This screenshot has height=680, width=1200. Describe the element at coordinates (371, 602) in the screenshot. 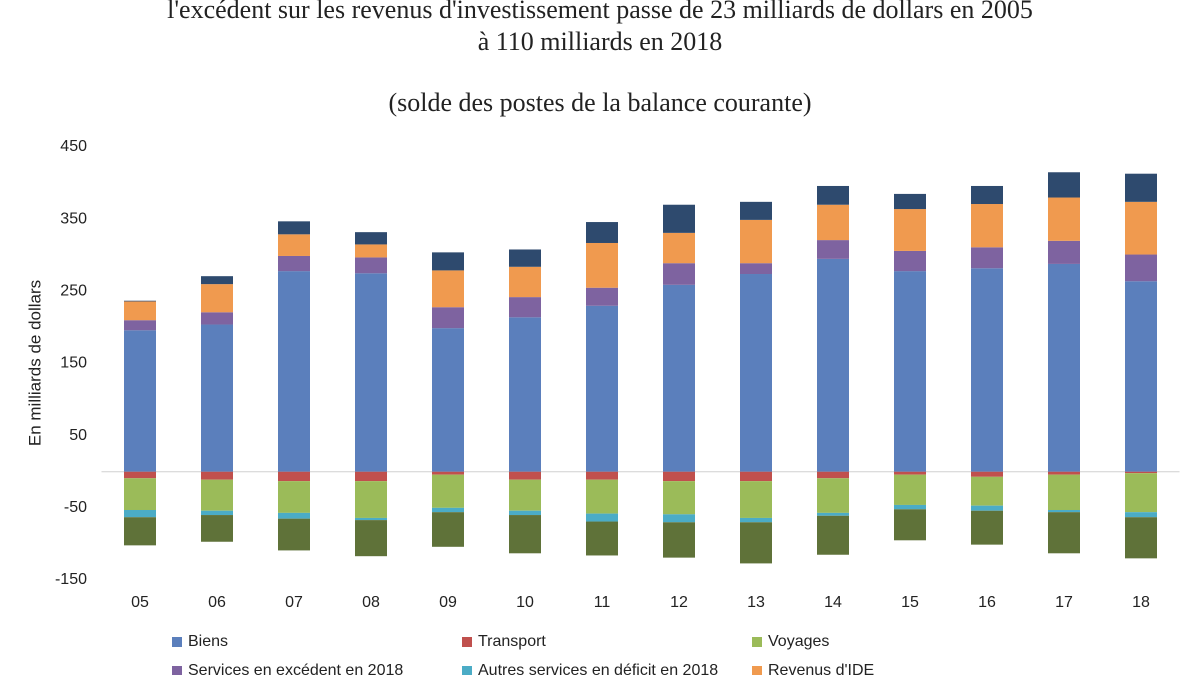

I see `x-tick-label: 08` at that location.